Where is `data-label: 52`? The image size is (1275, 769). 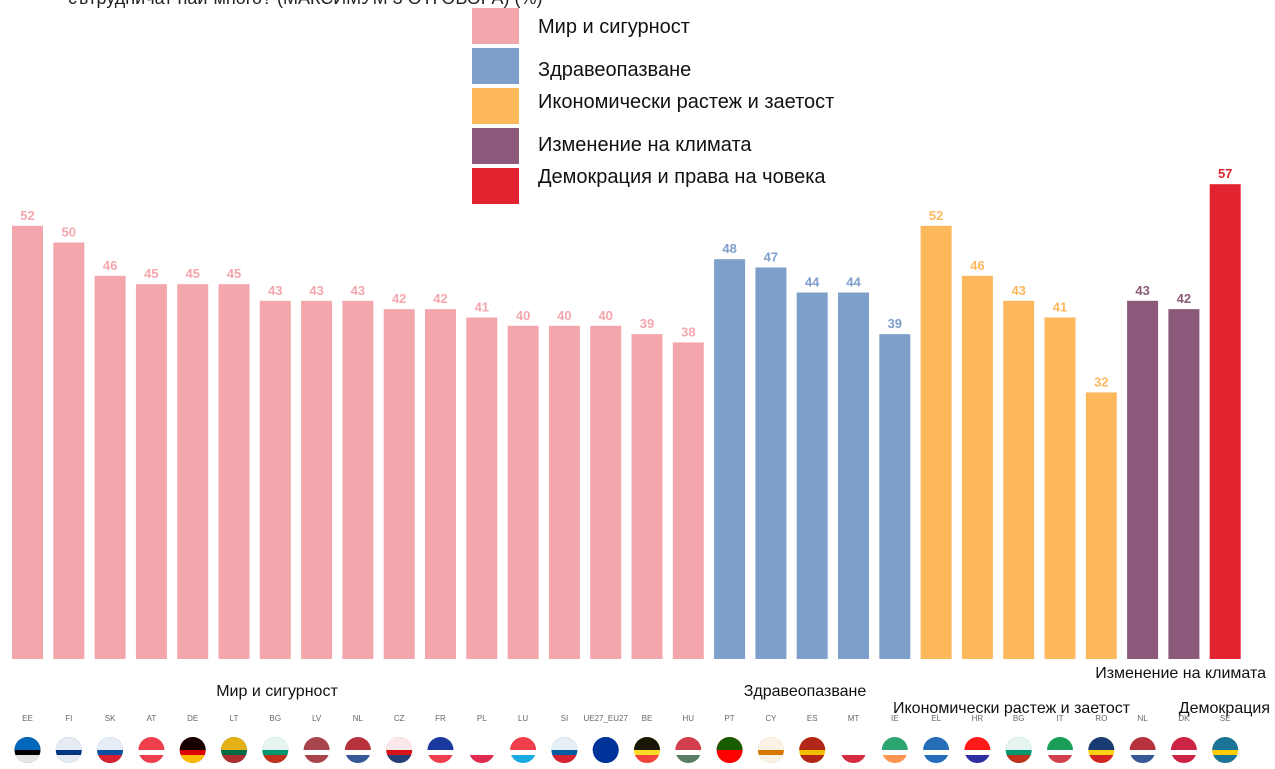
data-label: 52 is located at coordinates (27, 215).